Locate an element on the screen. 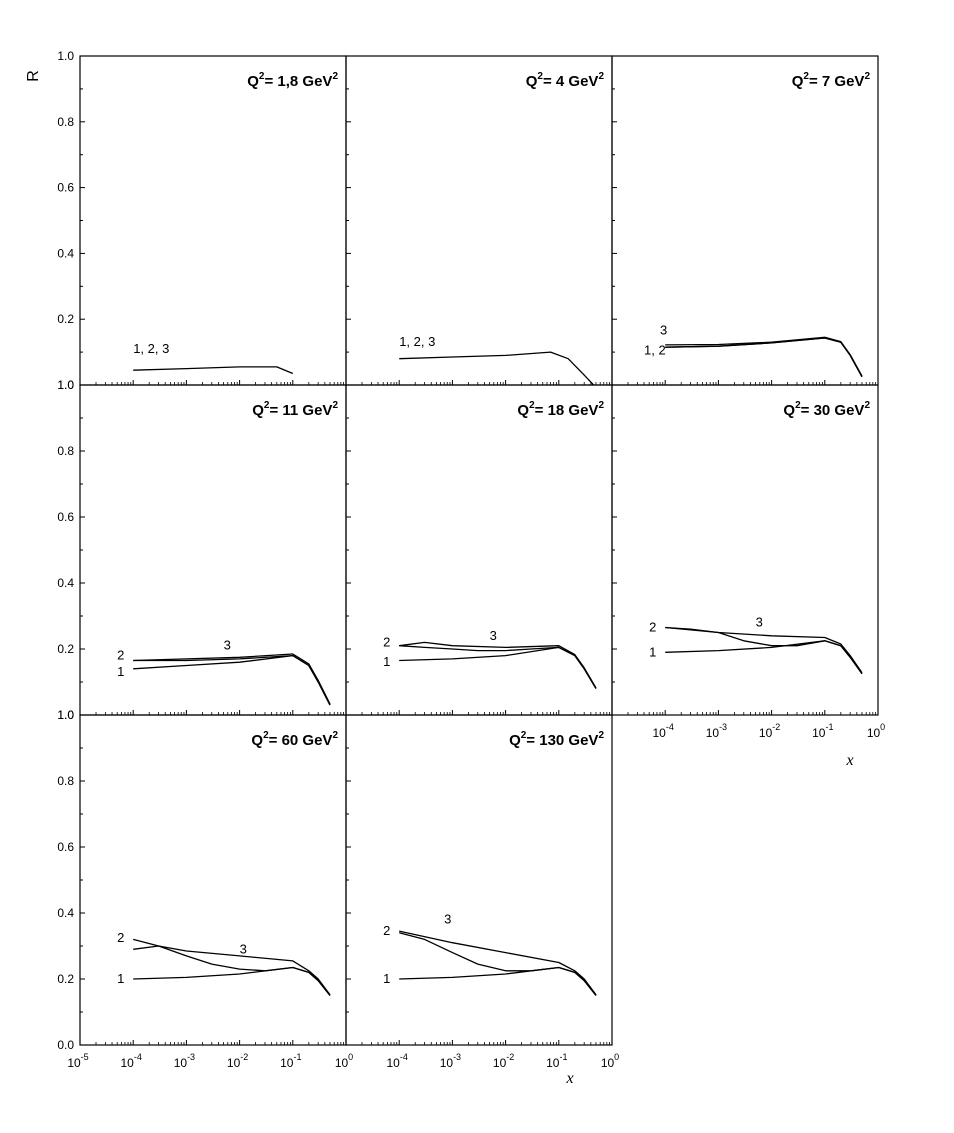  x-tick-label: 10⁻⁵ is located at coordinates (77, 1061).